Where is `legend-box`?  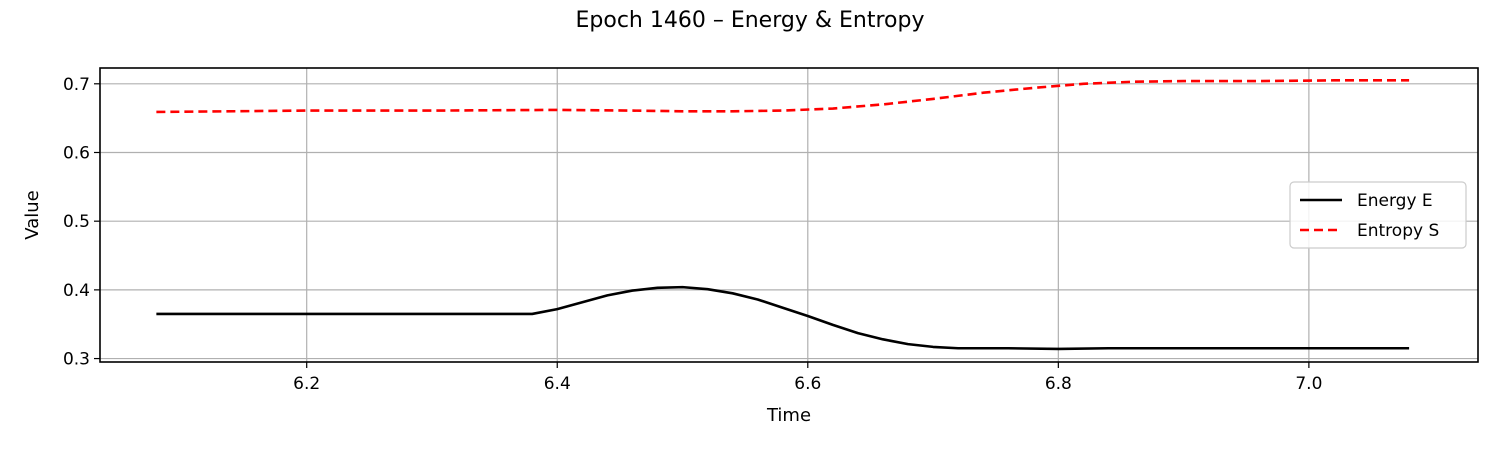
legend-box is located at coordinates (1378, 215).